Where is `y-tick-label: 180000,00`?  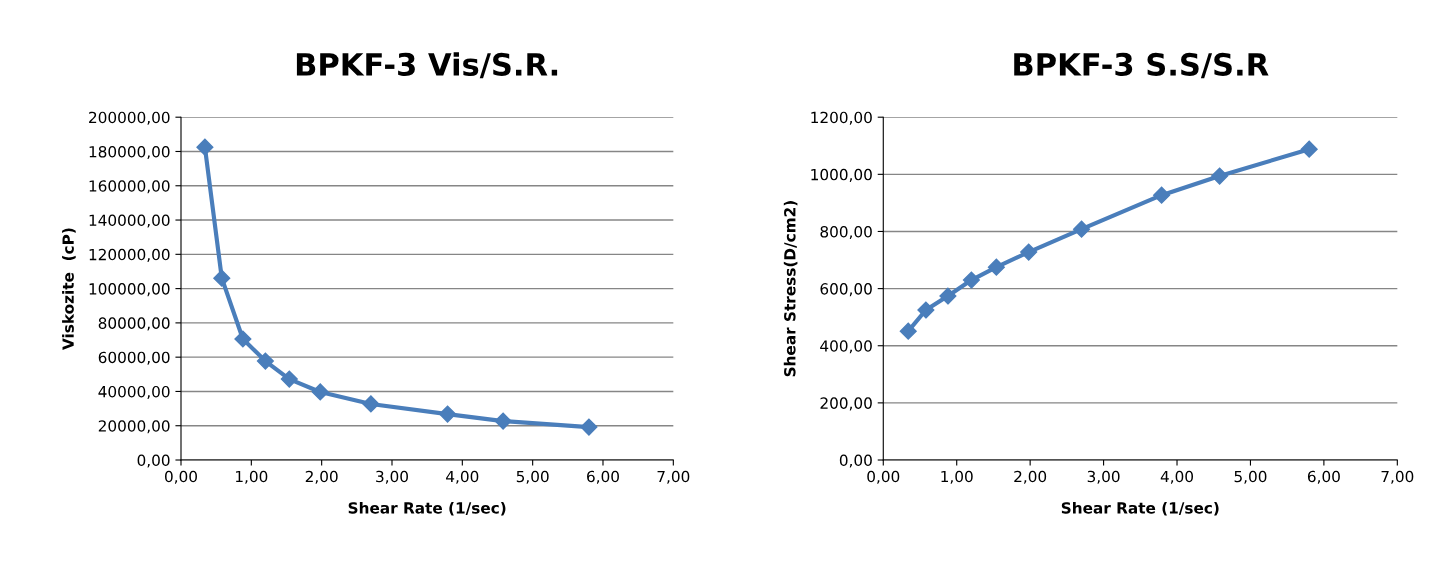 y-tick-label: 180000,00 is located at coordinates (129, 152).